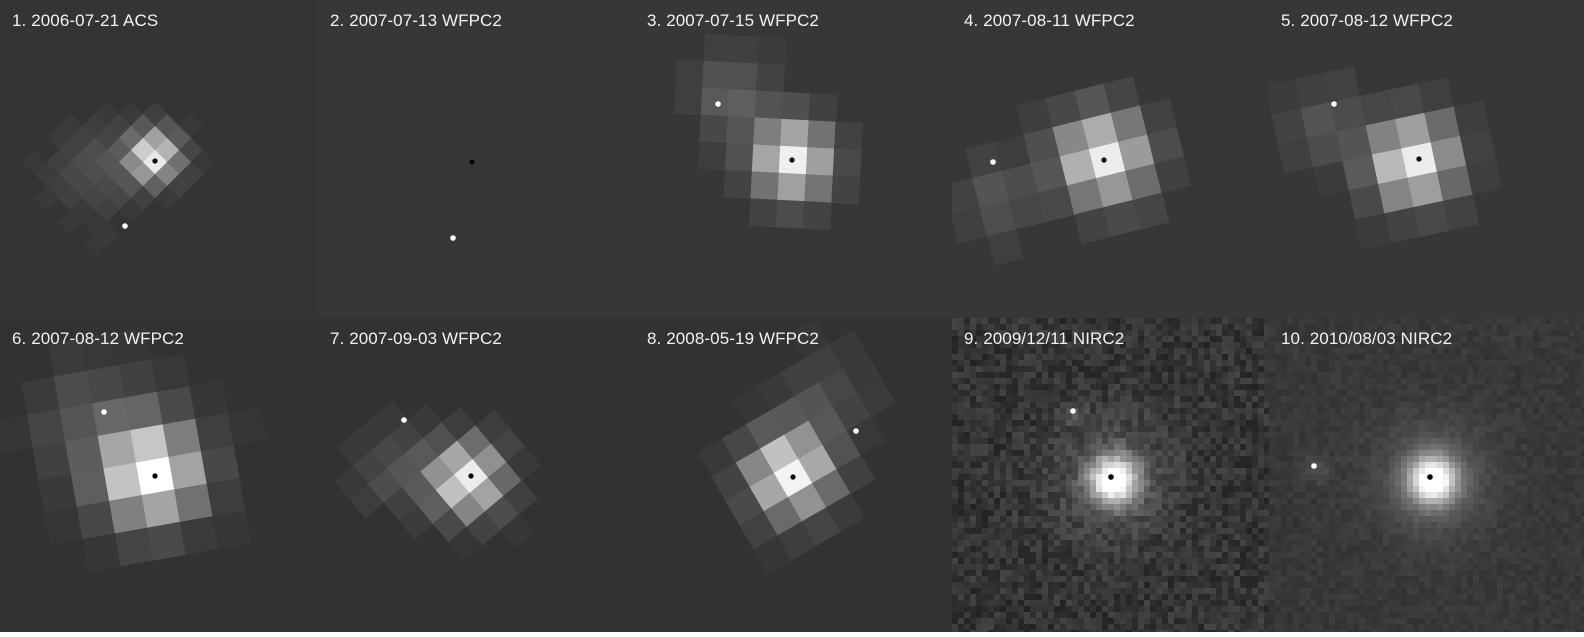 The image size is (1584, 637). I want to click on panel-label: 8. 2008-05-19 WFPC2, so click(733, 338).